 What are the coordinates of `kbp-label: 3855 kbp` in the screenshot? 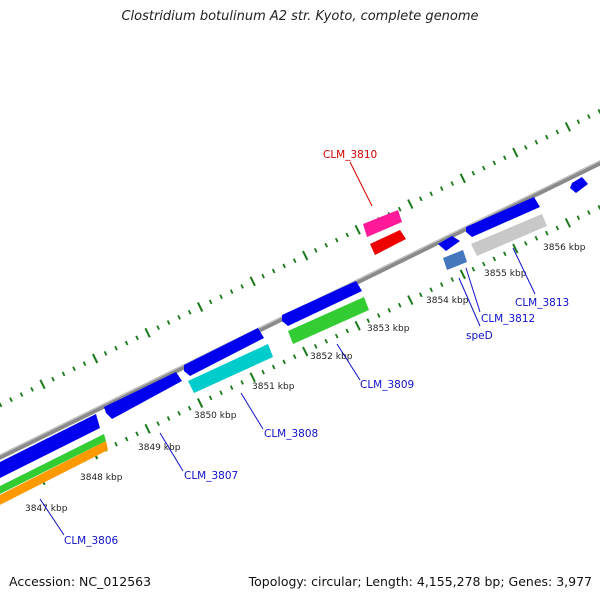 It's located at (505, 274).